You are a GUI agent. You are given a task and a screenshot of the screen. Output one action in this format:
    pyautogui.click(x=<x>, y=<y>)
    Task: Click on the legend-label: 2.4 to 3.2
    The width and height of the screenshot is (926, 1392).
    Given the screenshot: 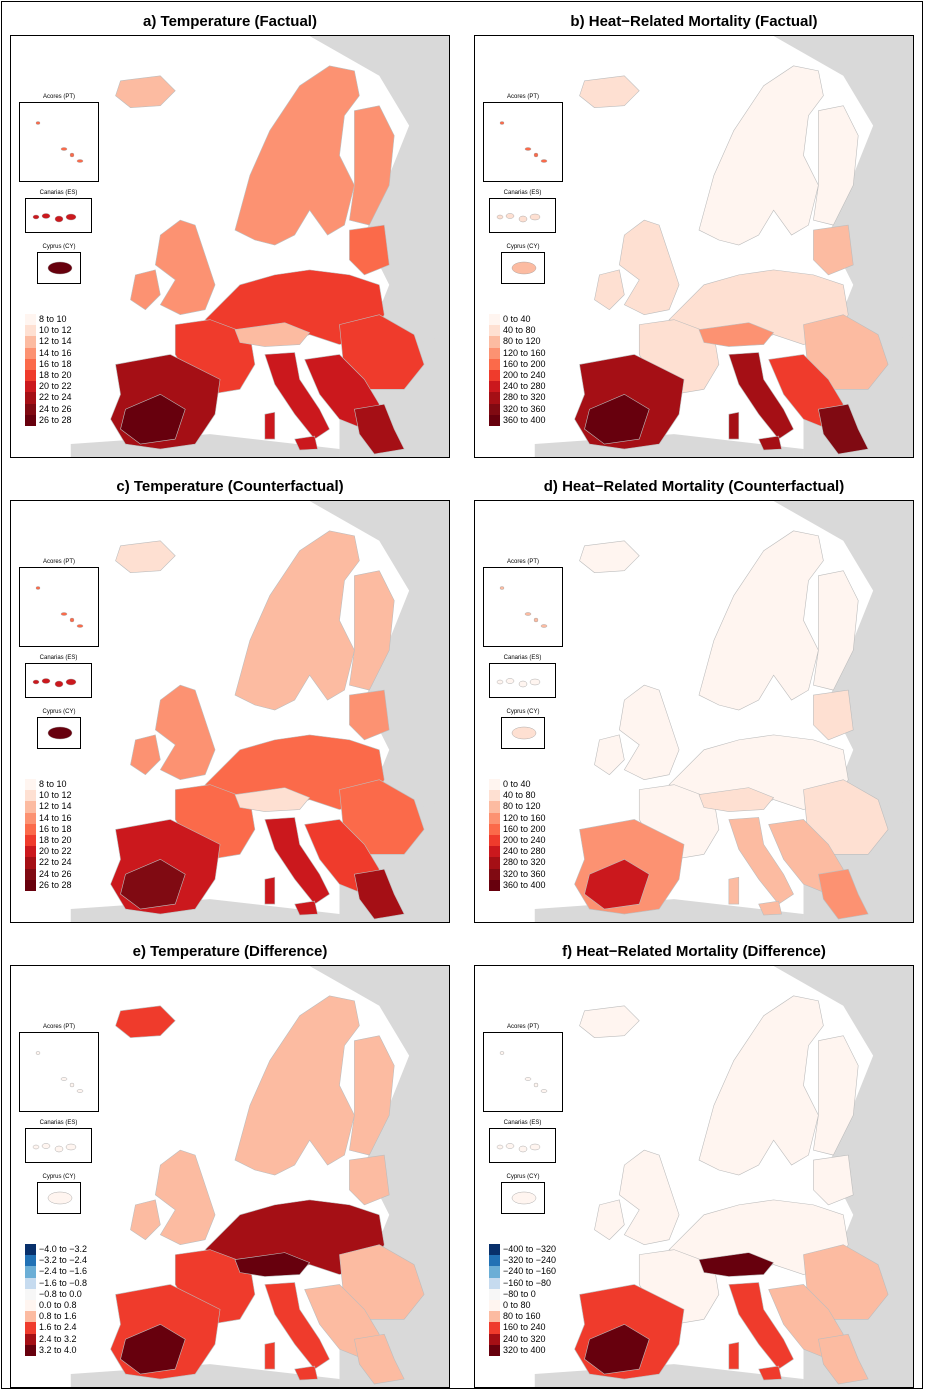 What is the action you would take?
    pyautogui.click(x=58, y=1338)
    